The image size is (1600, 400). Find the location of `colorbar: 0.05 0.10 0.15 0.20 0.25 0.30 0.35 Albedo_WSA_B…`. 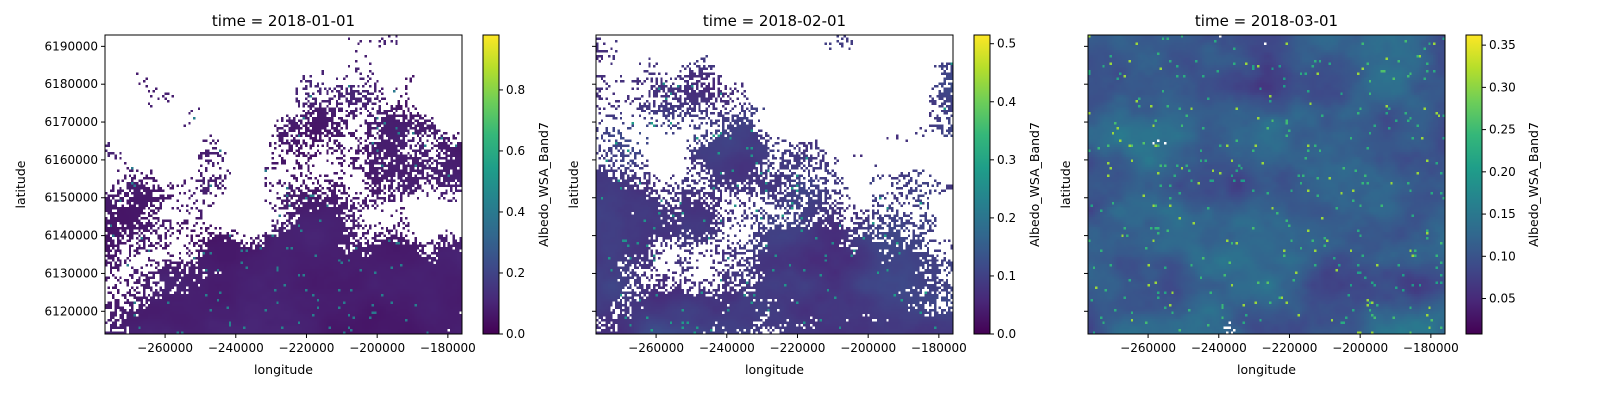

colorbar: 0.05 0.10 0.15 0.20 0.25 0.30 0.35 Albedo_WSA_B… is located at coordinates (1503, 184).